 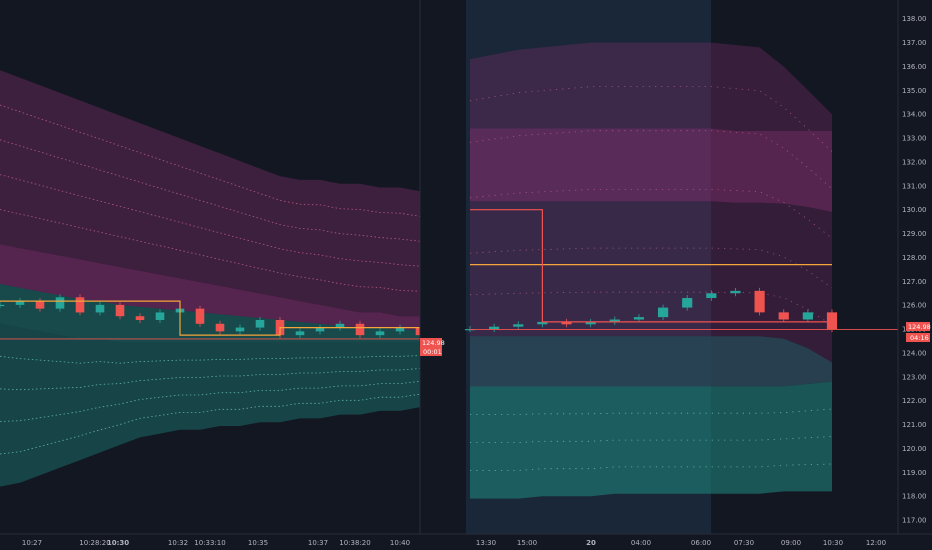 What do you see at coordinates (919, 338) in the screenshot?
I see `right-countdown-label: 04:16` at bounding box center [919, 338].